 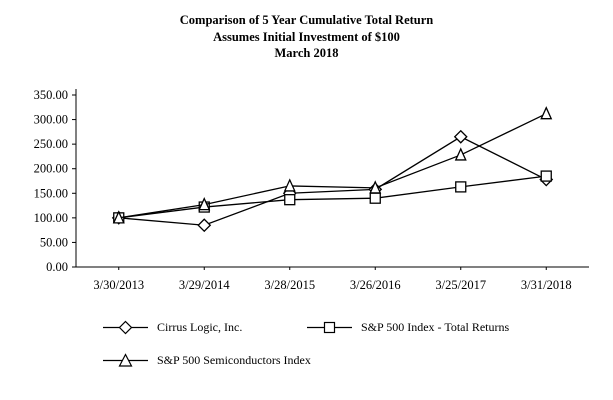 What do you see at coordinates (460, 285) in the screenshot?
I see `x-tick-label: 3/25/2017` at bounding box center [460, 285].